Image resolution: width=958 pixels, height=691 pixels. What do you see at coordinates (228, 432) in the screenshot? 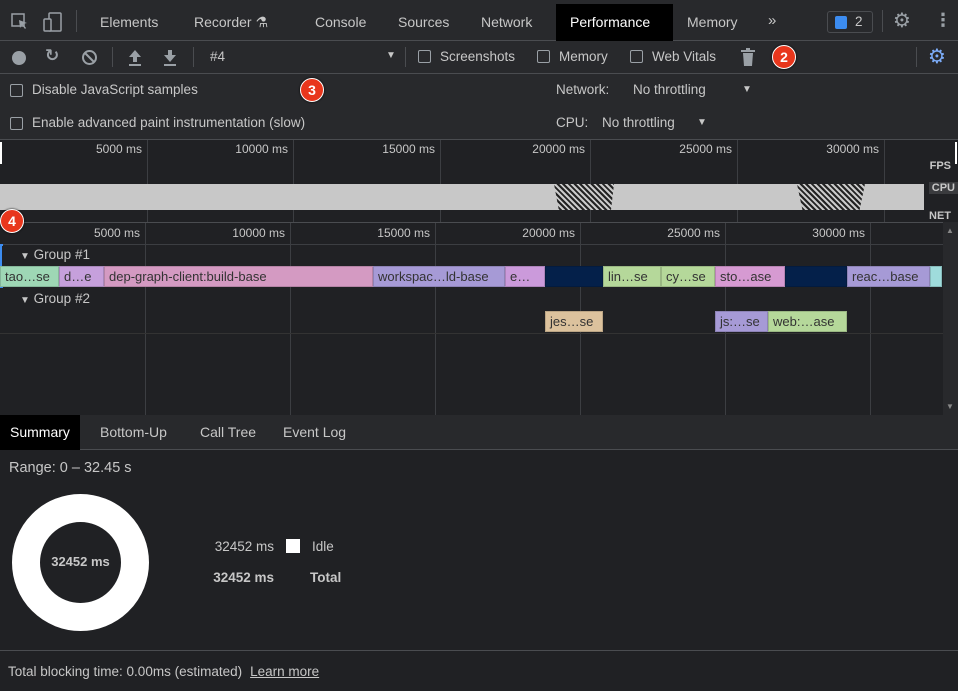
I see `tab-call-tree: Call Tree` at bounding box center [228, 432].